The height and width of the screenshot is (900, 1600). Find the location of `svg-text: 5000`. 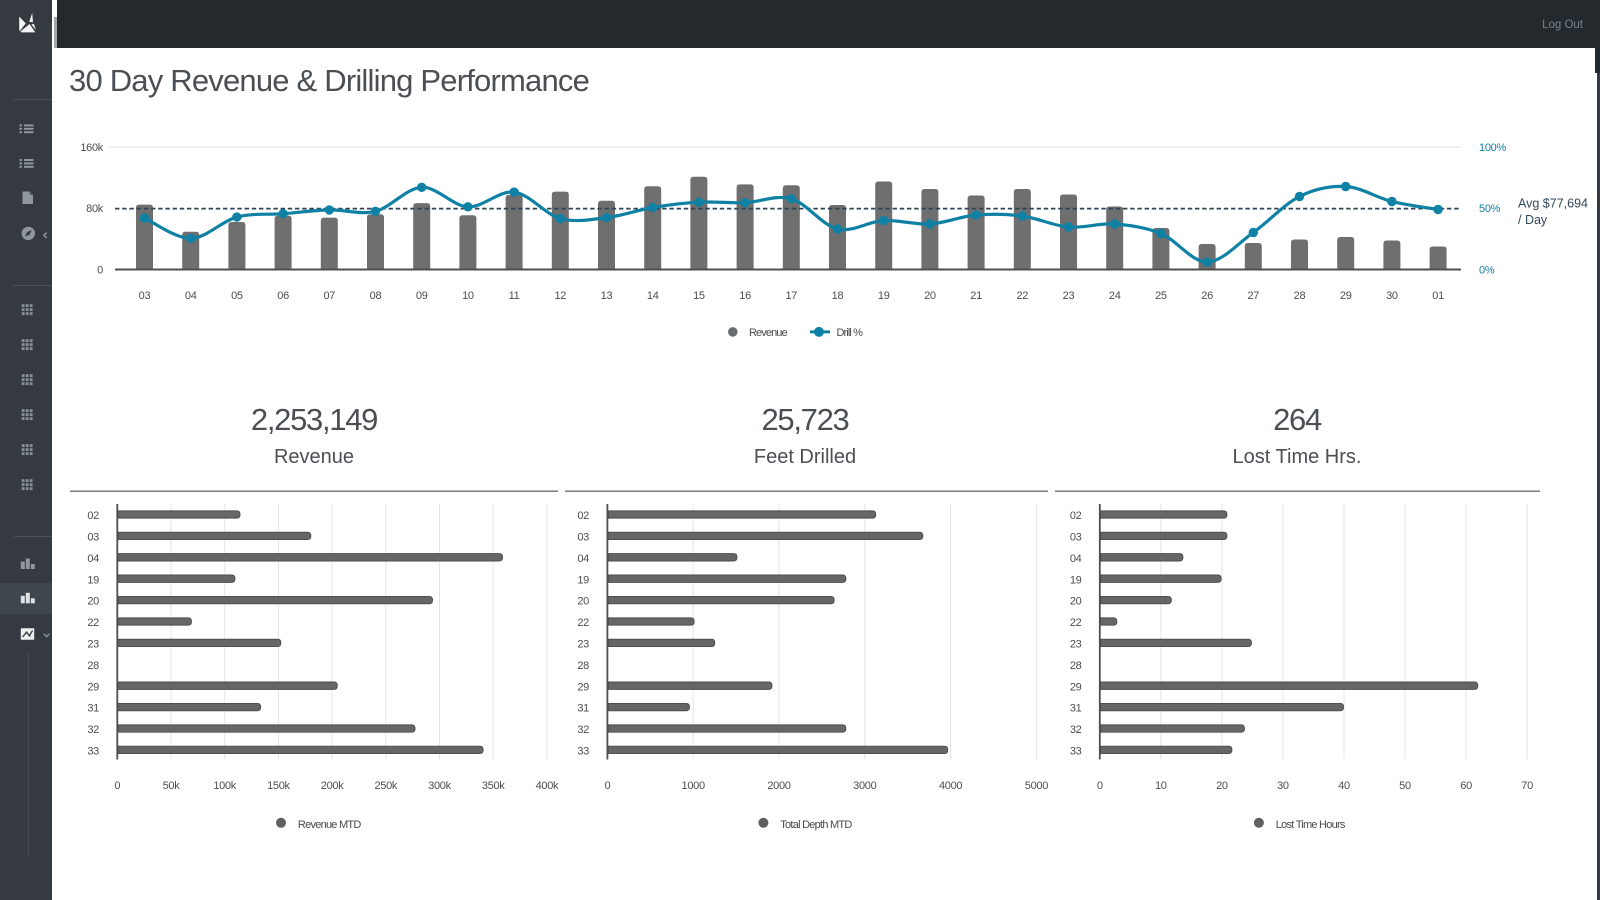

svg-text: 5000 is located at coordinates (1036, 786).